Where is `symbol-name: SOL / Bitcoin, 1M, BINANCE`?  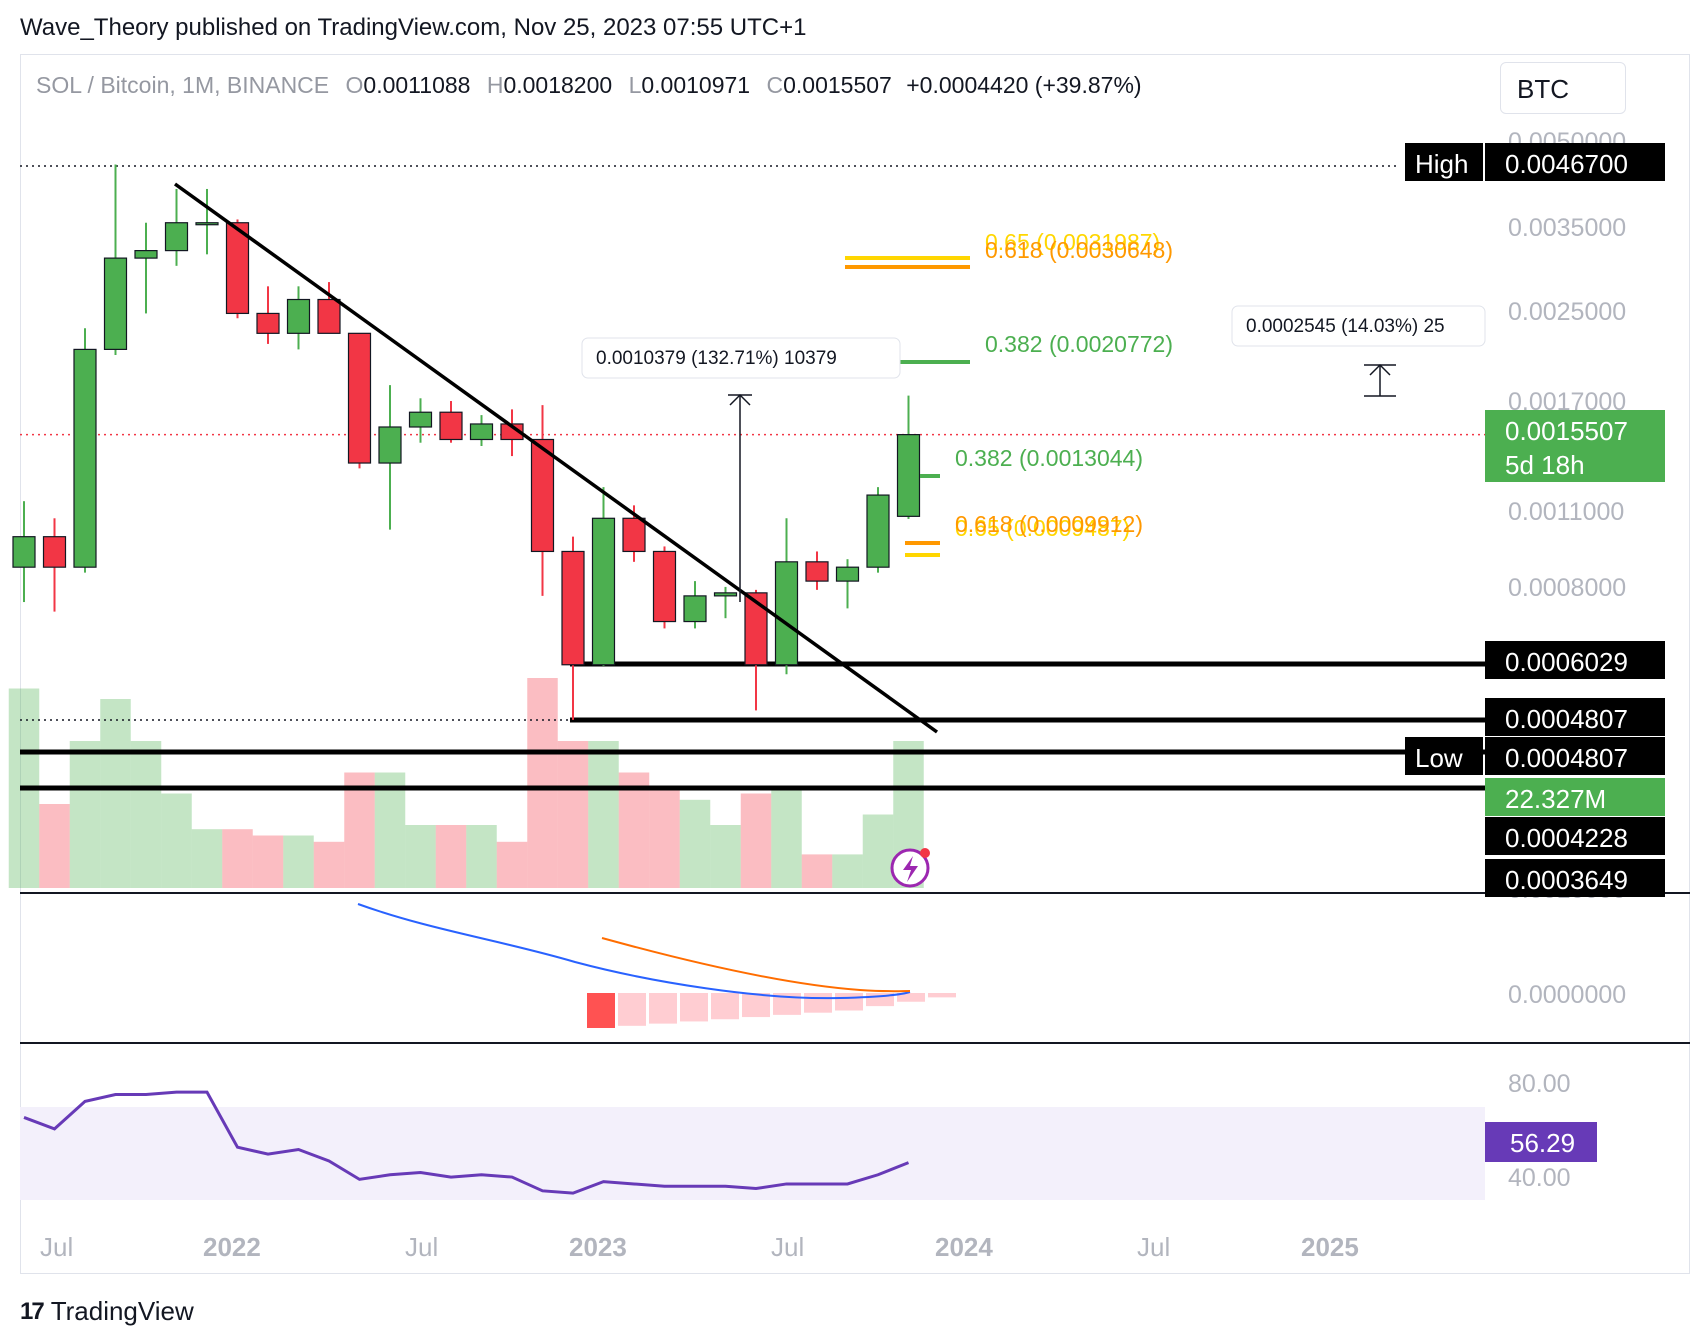 symbol-name: SOL / Bitcoin, 1M, BINANCE is located at coordinates (183, 85).